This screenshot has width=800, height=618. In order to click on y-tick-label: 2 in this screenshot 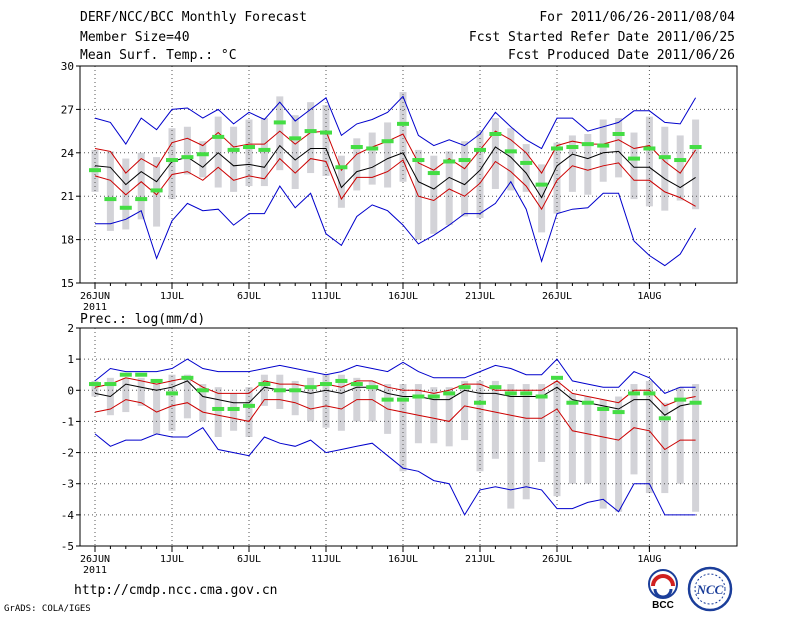, I will do `click(70, 328)`.